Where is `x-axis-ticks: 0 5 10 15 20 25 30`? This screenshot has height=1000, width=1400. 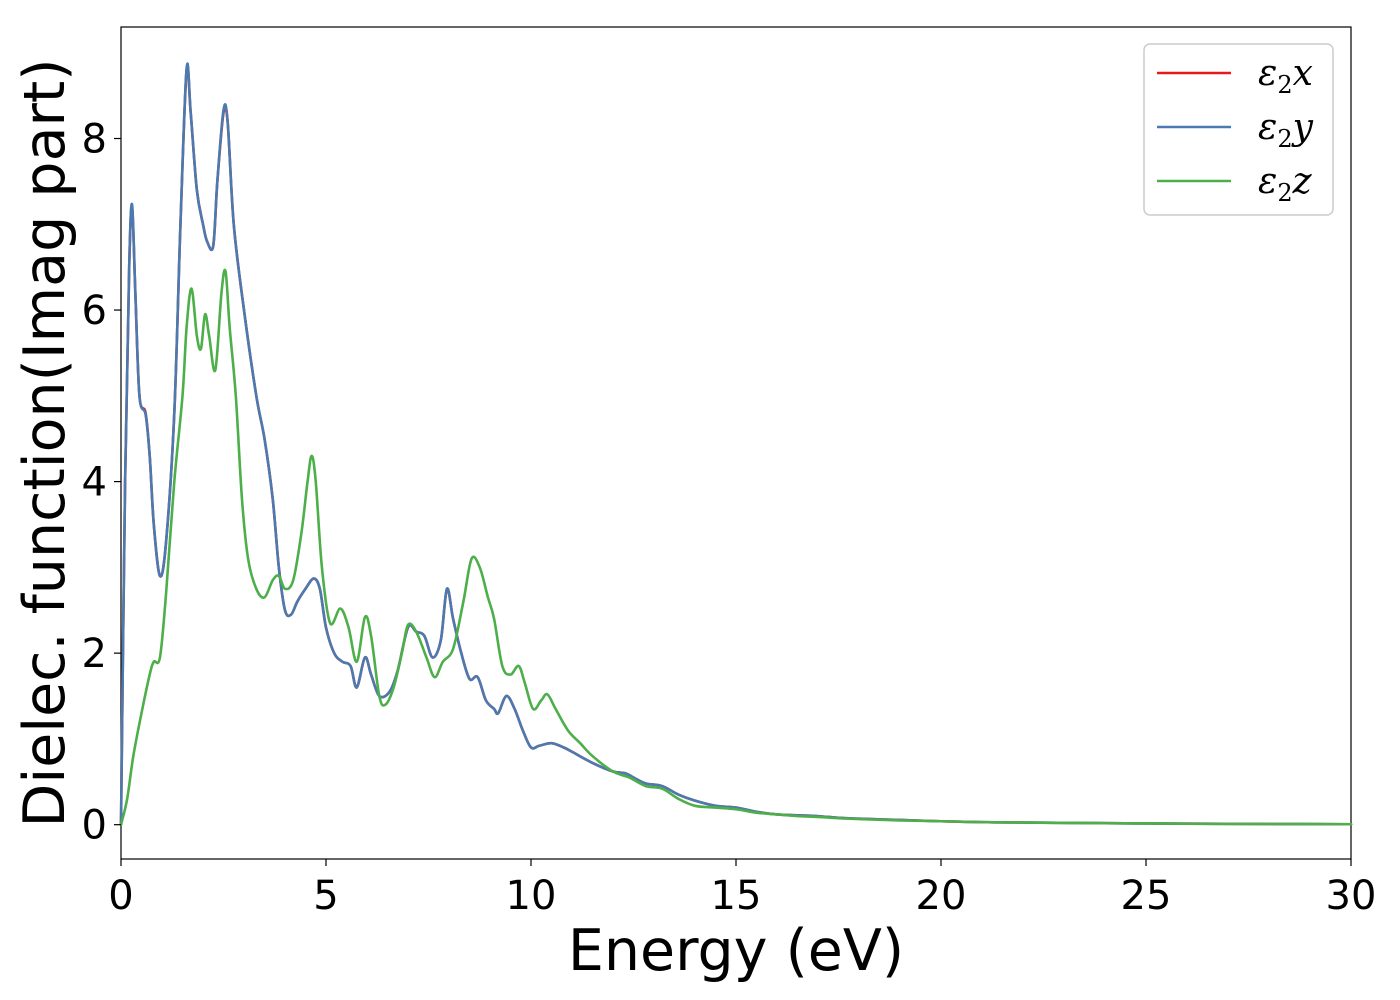 x-axis-ticks: 0 5 10 15 20 25 30 is located at coordinates (742, 889).